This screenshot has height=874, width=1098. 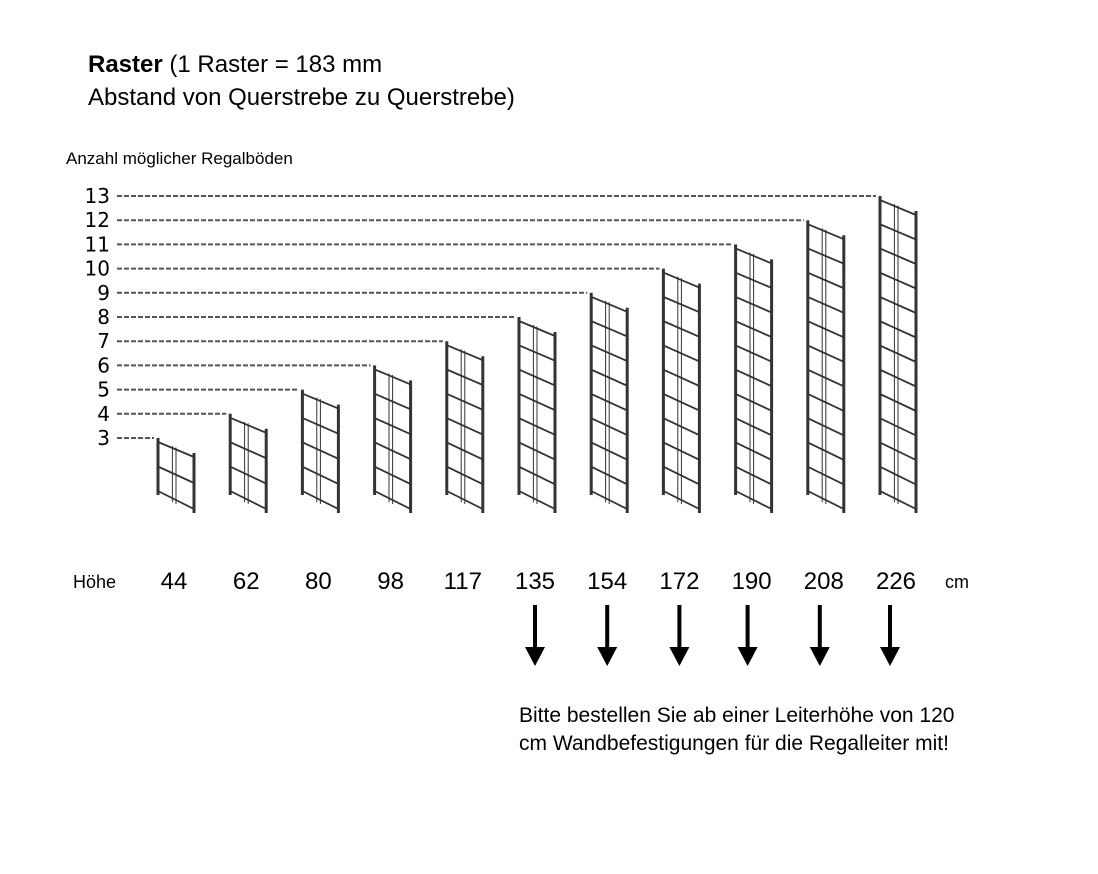 What do you see at coordinates (174, 581) in the screenshot?
I see `height-value: 44` at bounding box center [174, 581].